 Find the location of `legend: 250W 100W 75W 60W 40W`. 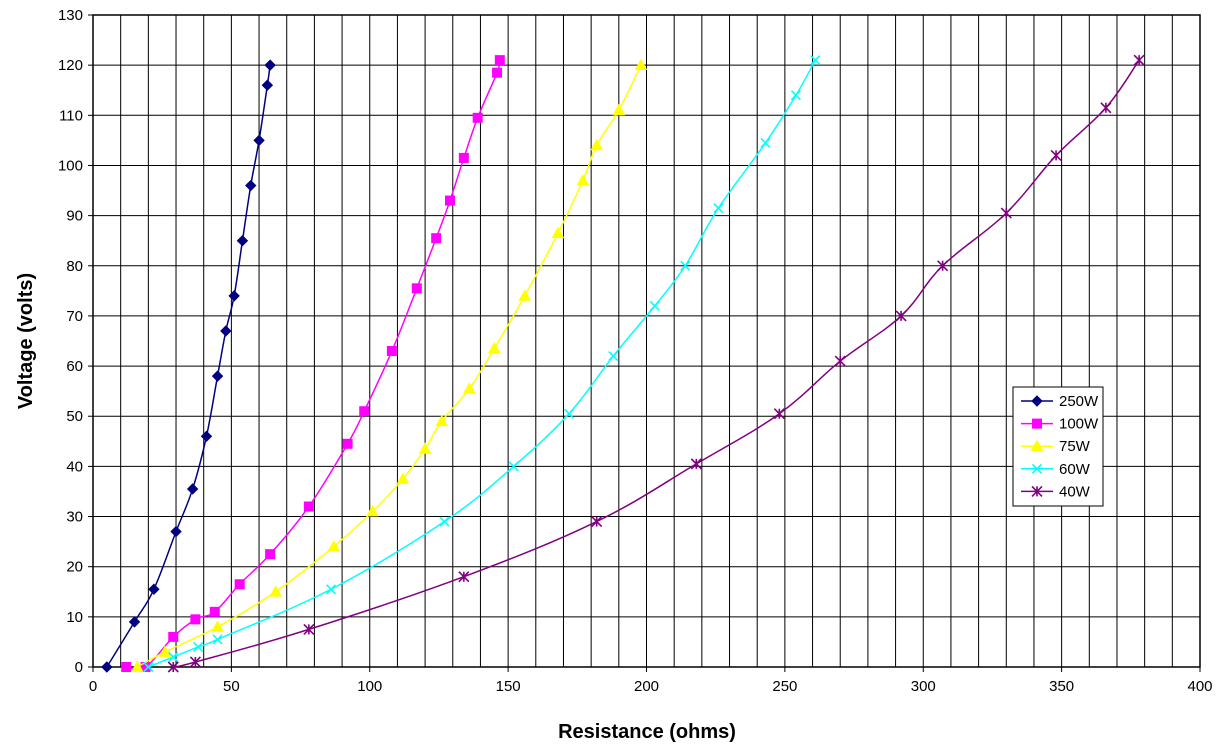

legend: 250W 100W 75W 60W 40W is located at coordinates (1058, 446).